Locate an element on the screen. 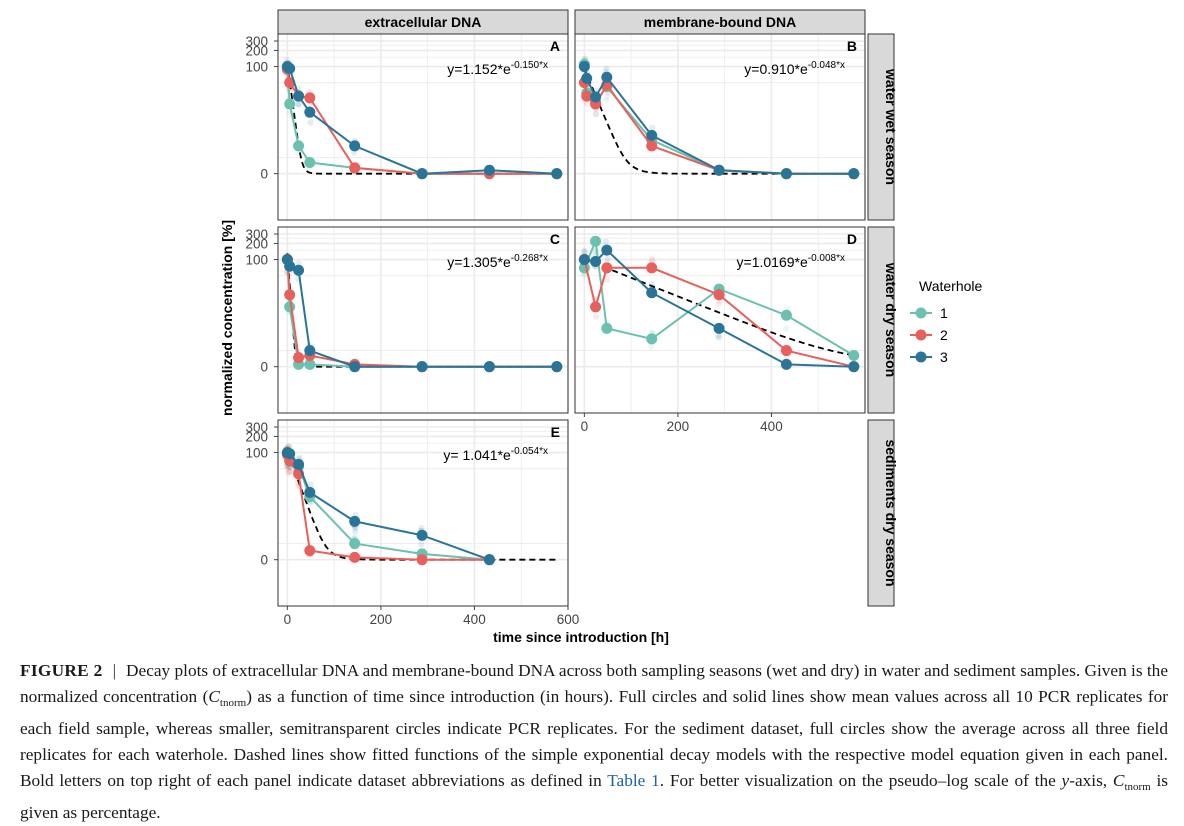 The image size is (1184, 826). y-axis-label: normalized concentration [%] is located at coordinates (227, 318).